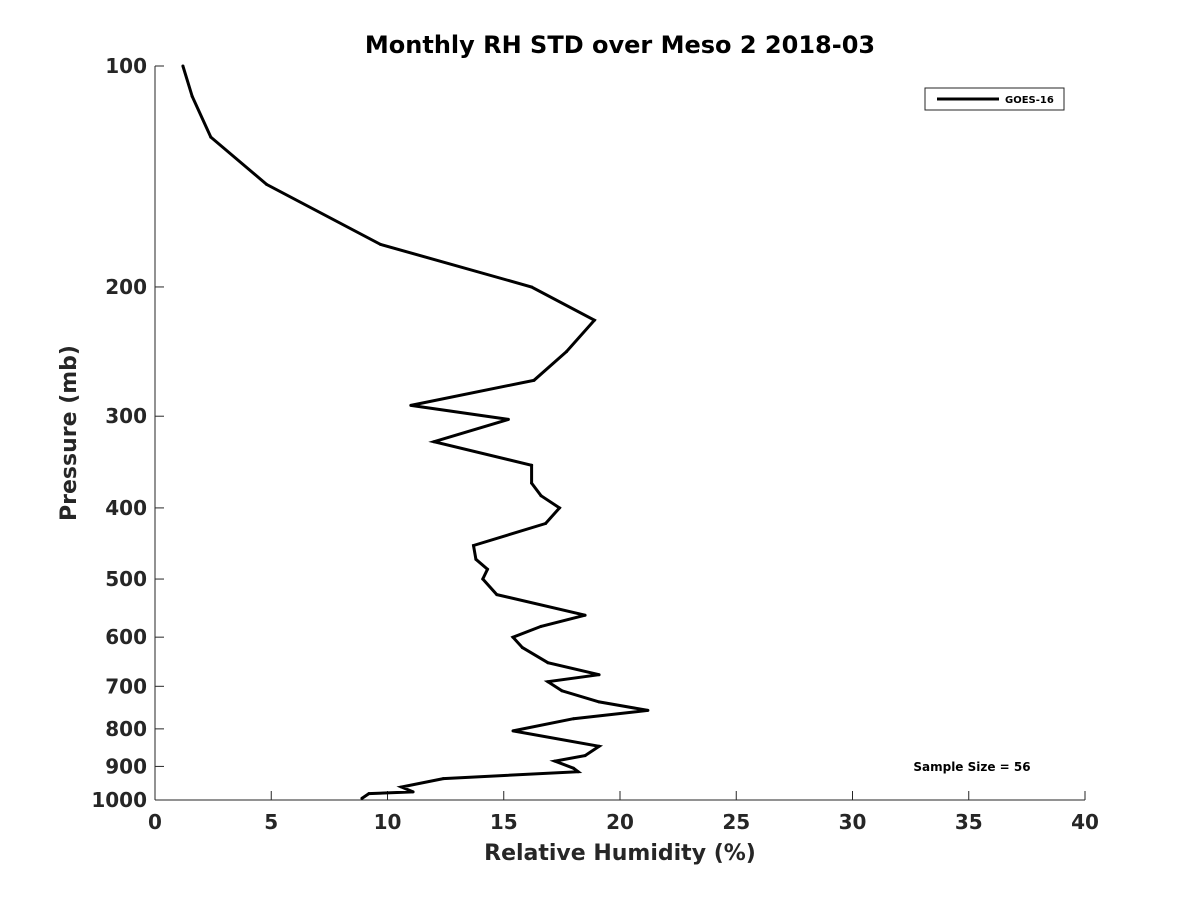 The width and height of the screenshot is (1200, 900). Describe the element at coordinates (853, 822) in the screenshot. I see `x-tick-label: 30` at that location.